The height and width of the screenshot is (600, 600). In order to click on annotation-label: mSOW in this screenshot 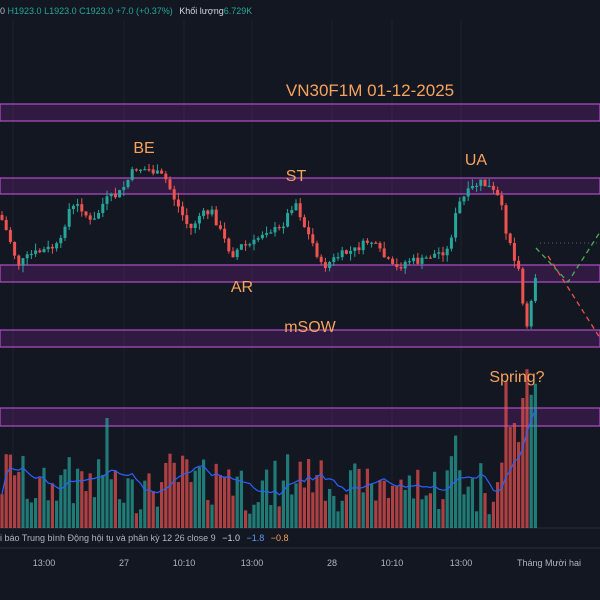, I will do `click(310, 327)`.